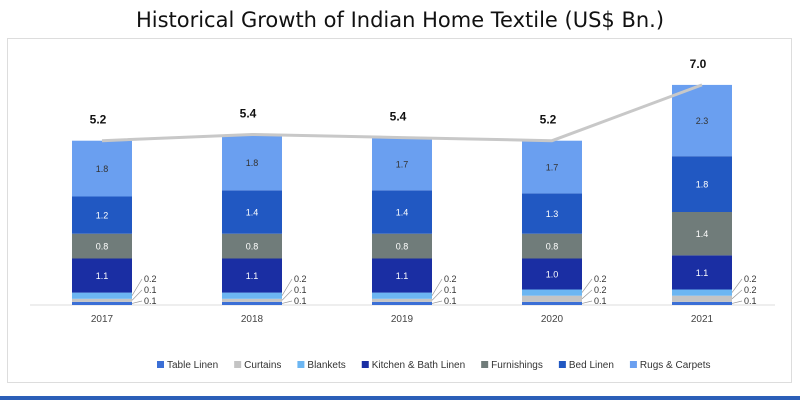  What do you see at coordinates (698, 64) in the screenshot?
I see `total-label: 7.0` at bounding box center [698, 64].